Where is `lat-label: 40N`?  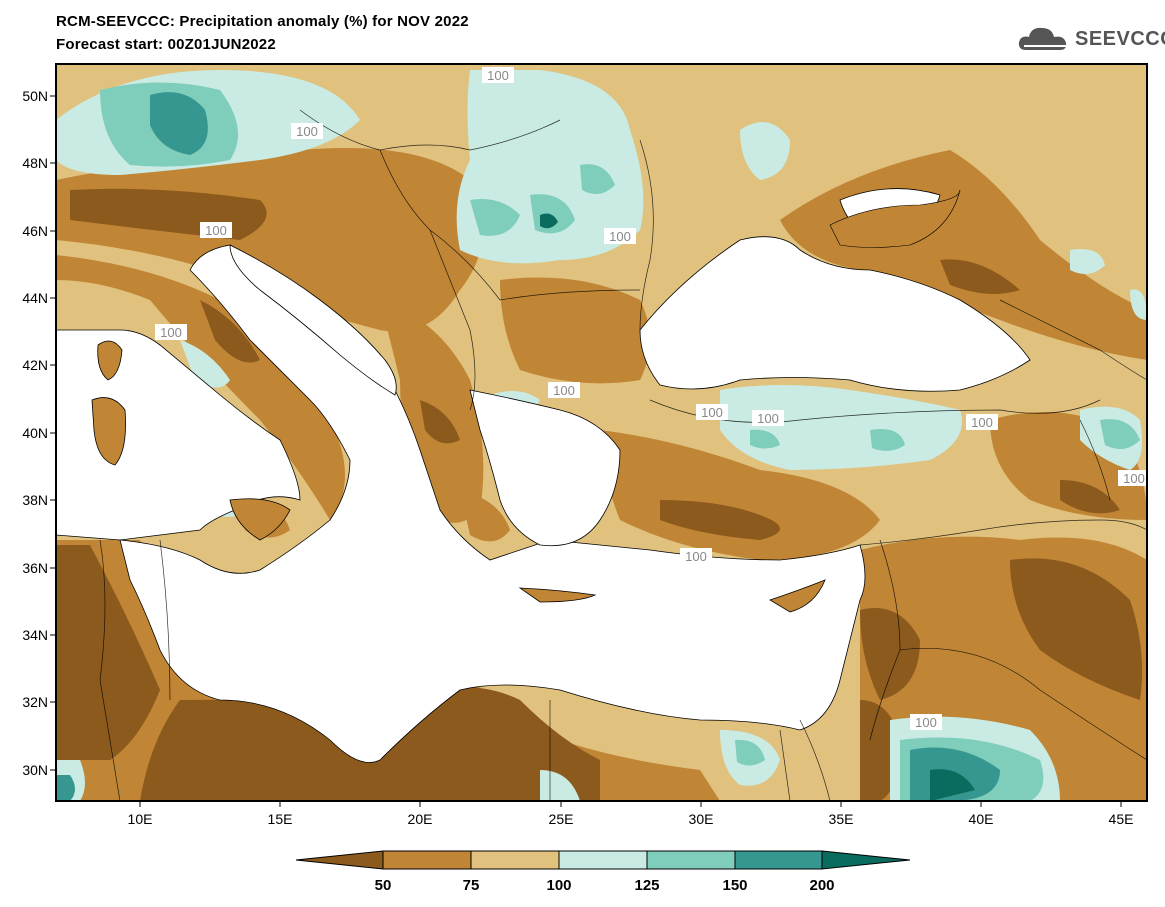
lat-label: 40N is located at coordinates (35, 433).